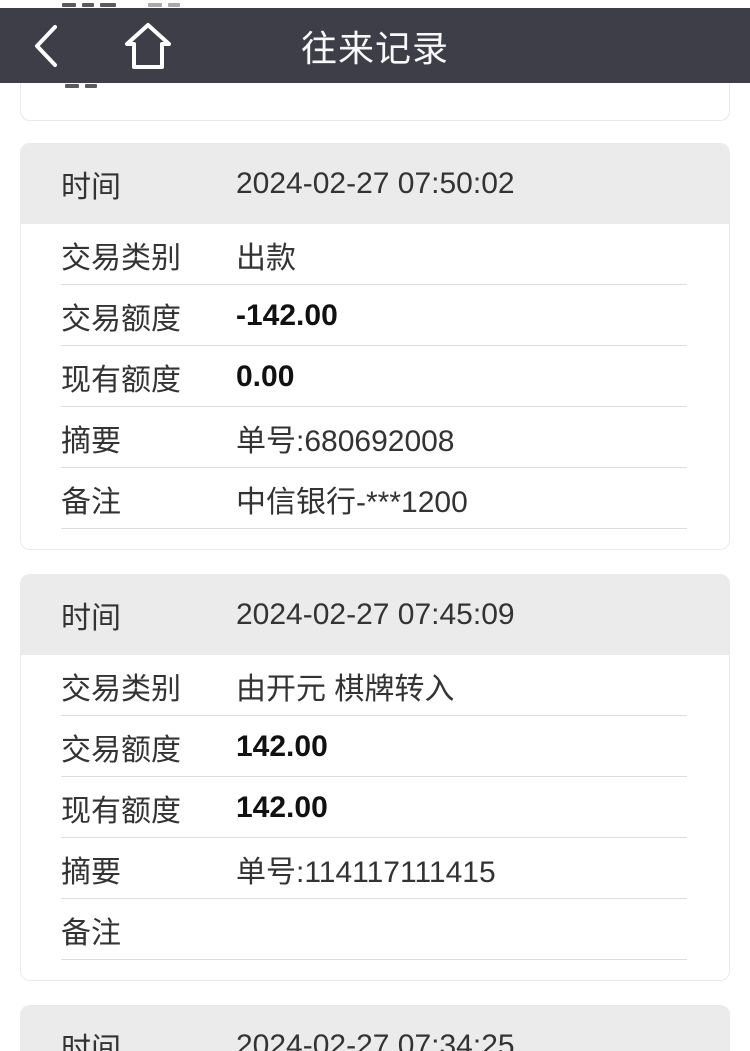  What do you see at coordinates (375, 929) in the screenshot?
I see `record-row-remark: 备注` at bounding box center [375, 929].